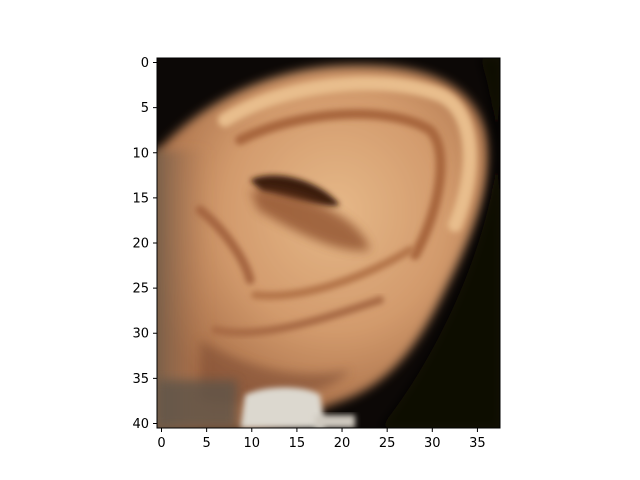 The width and height of the screenshot is (640, 480). Describe the element at coordinates (310, 220) in the screenshot. I see `concha-shadow` at that location.